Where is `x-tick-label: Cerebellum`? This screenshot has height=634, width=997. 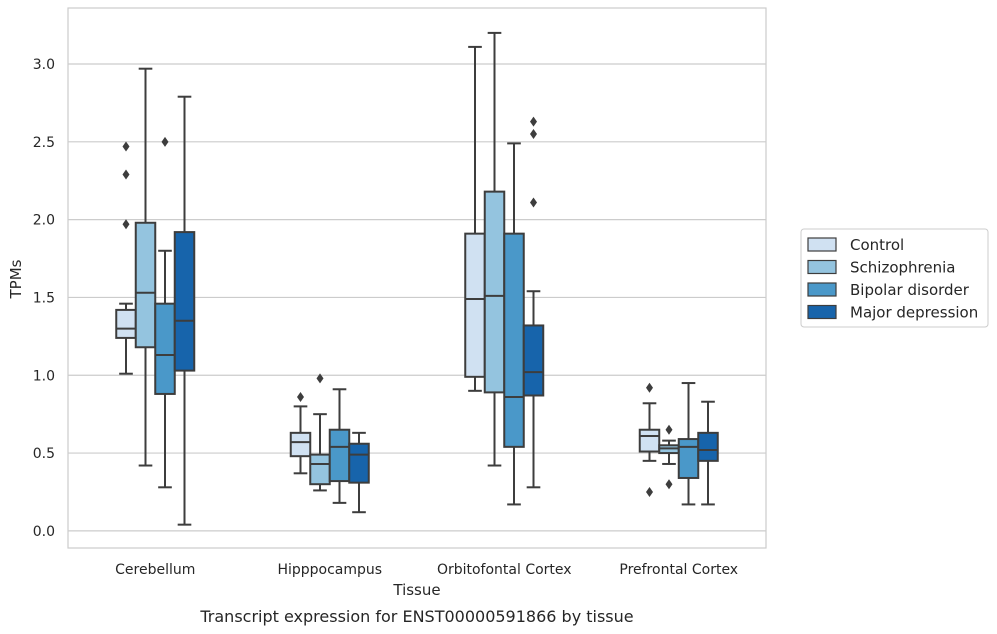
x-tick-label: Cerebellum is located at coordinates (155, 570).